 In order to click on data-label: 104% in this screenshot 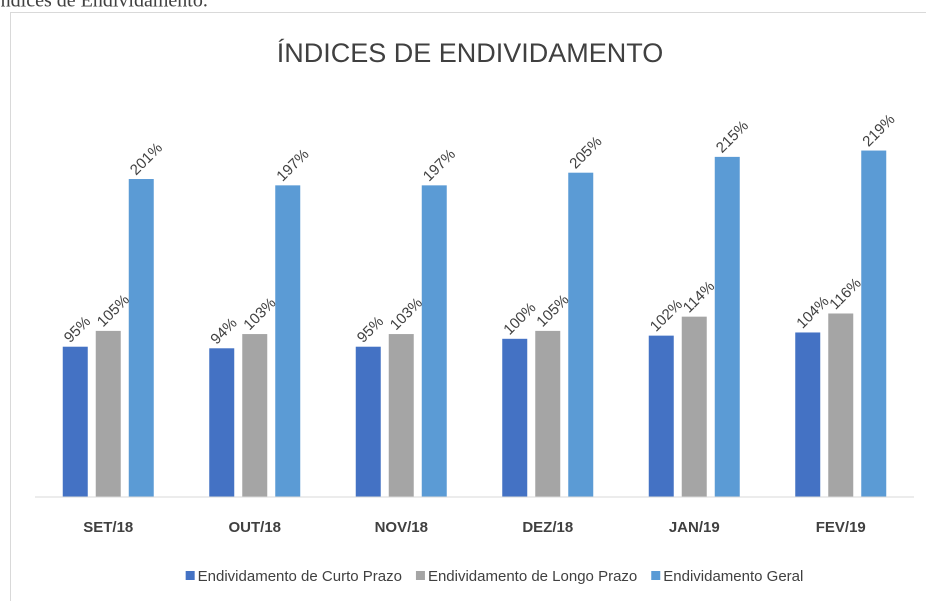, I will do `click(812, 312)`.